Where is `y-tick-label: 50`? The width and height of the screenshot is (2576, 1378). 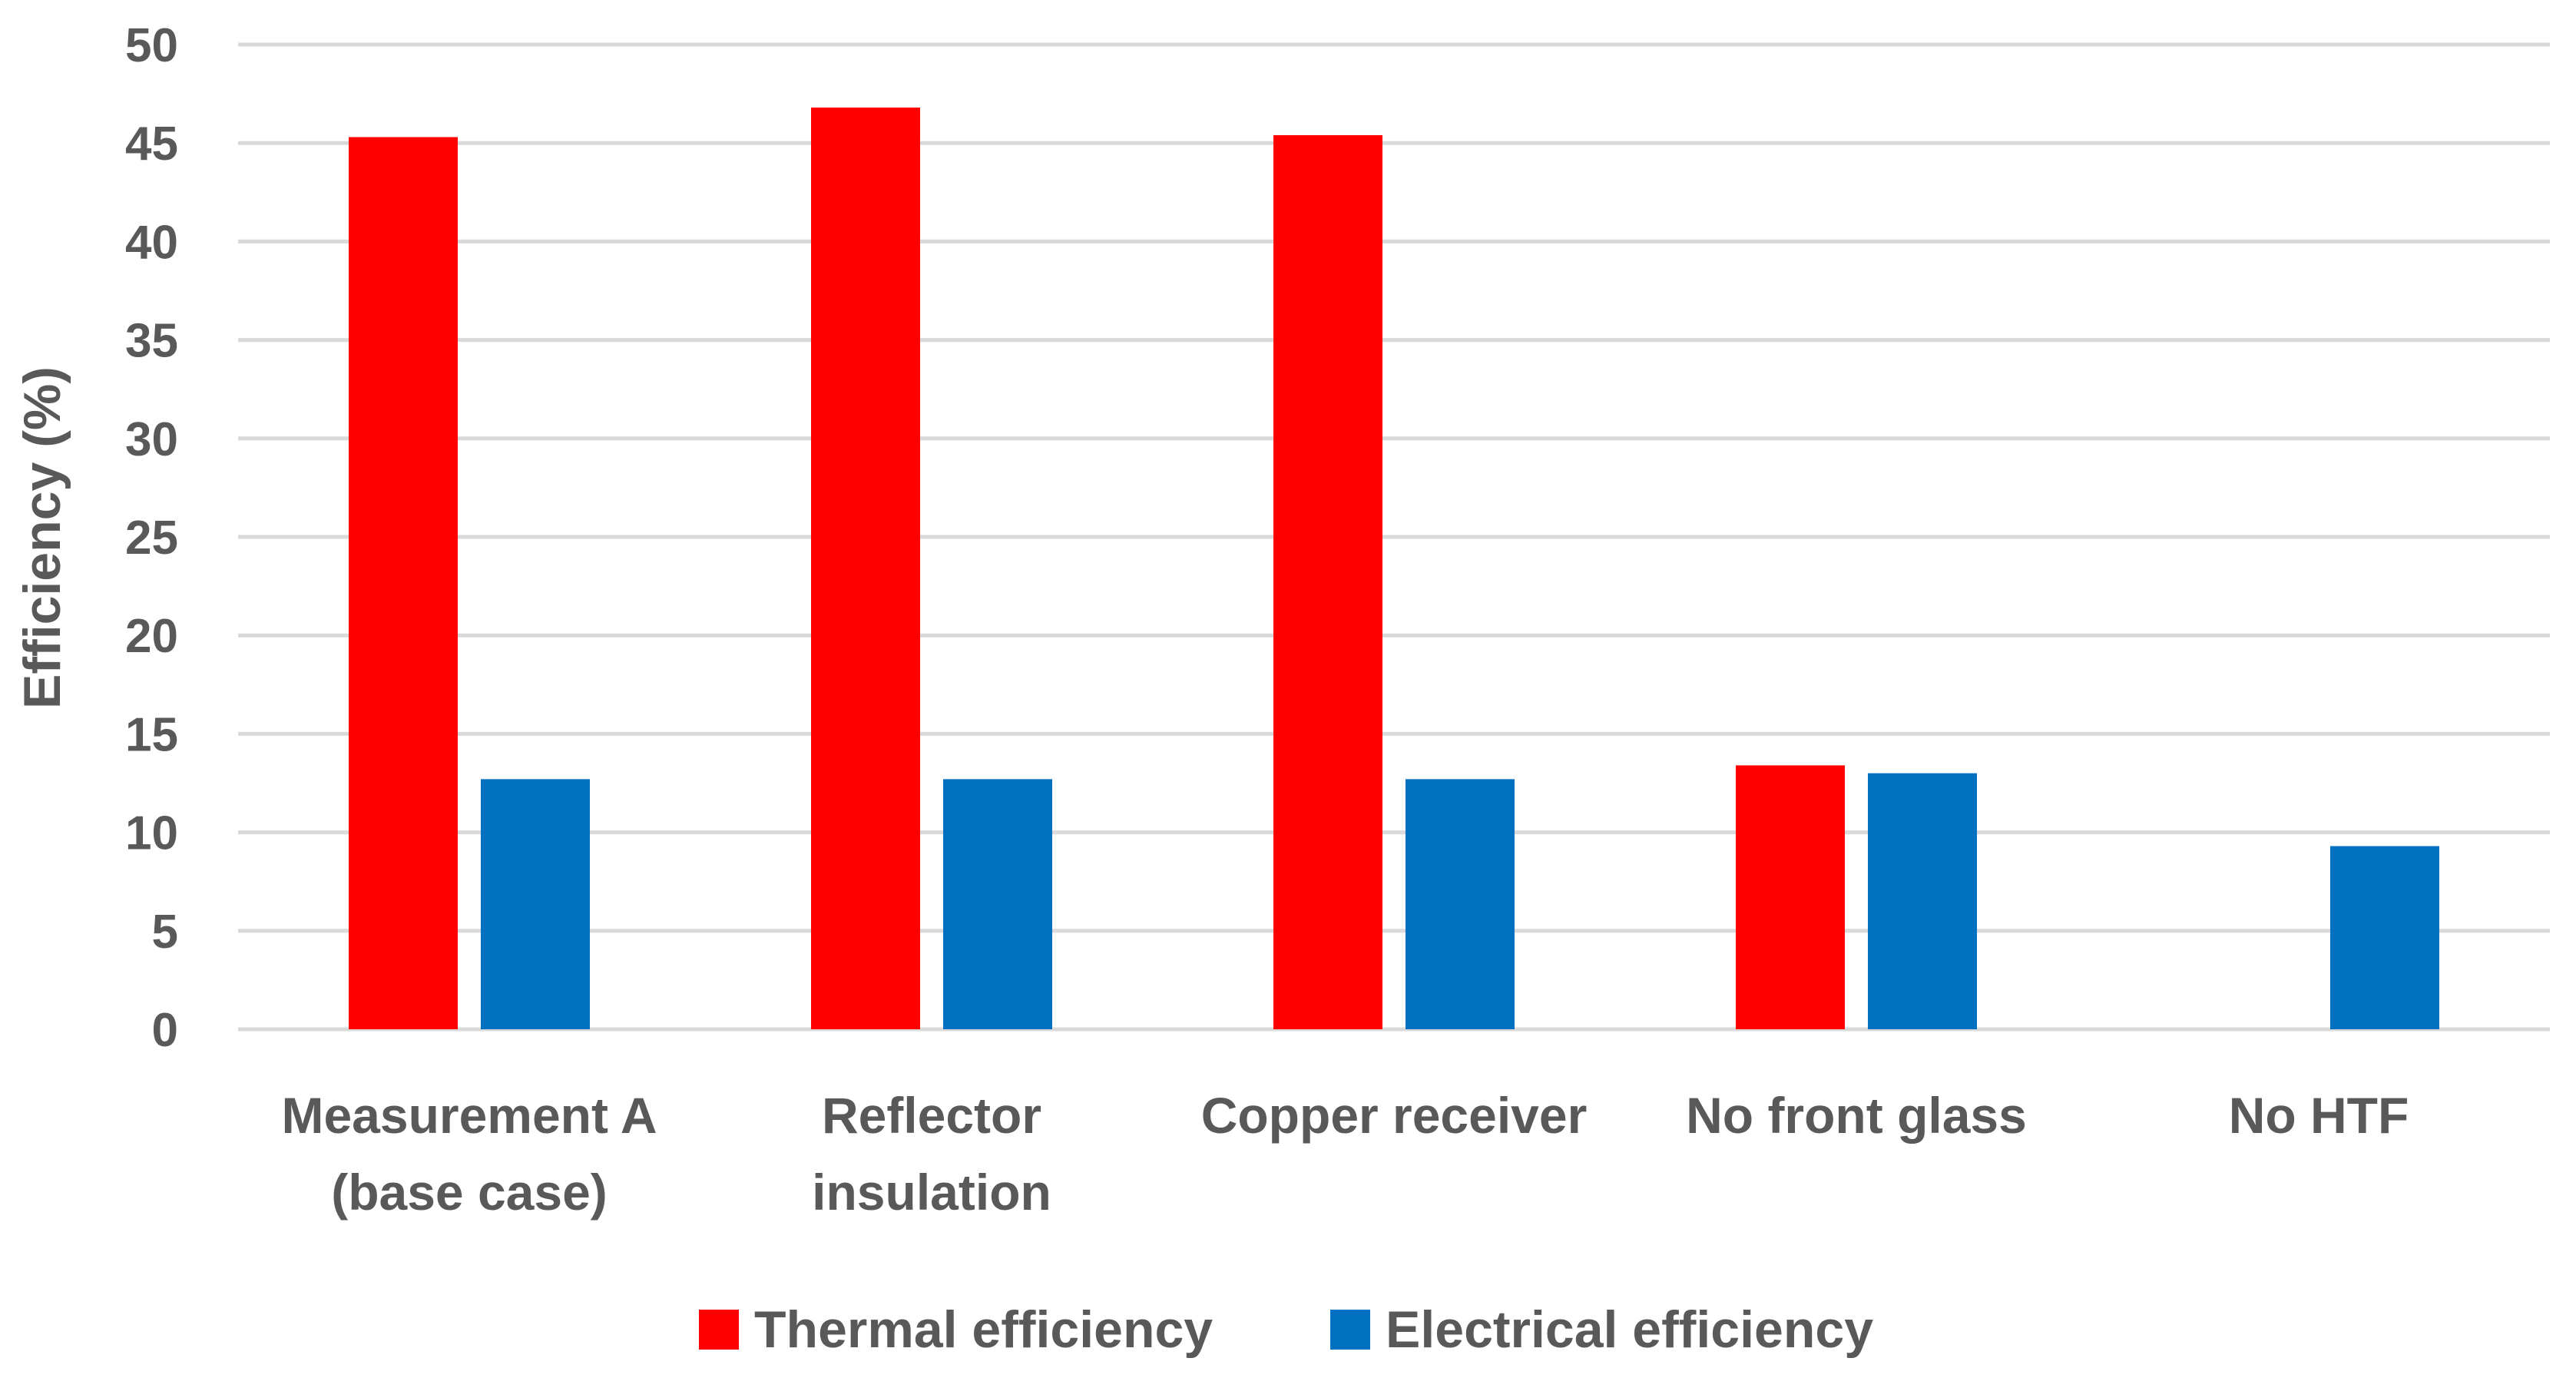 y-tick-label: 50 is located at coordinates (151, 45).